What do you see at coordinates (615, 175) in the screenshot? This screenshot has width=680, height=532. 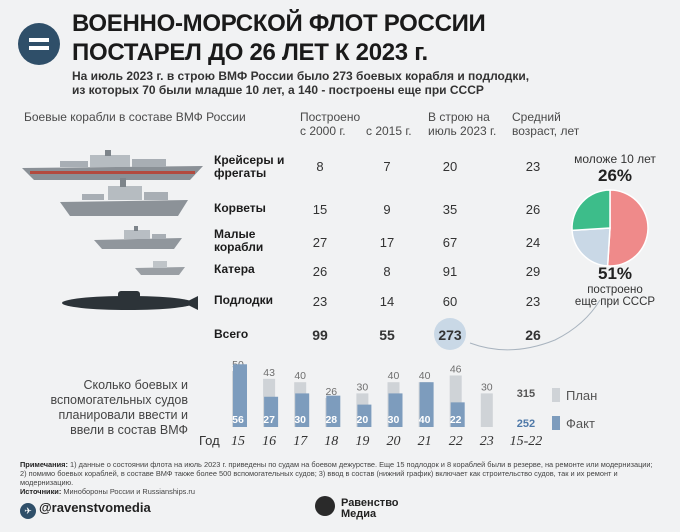 I see `pie-value-young: 26%` at bounding box center [615, 175].